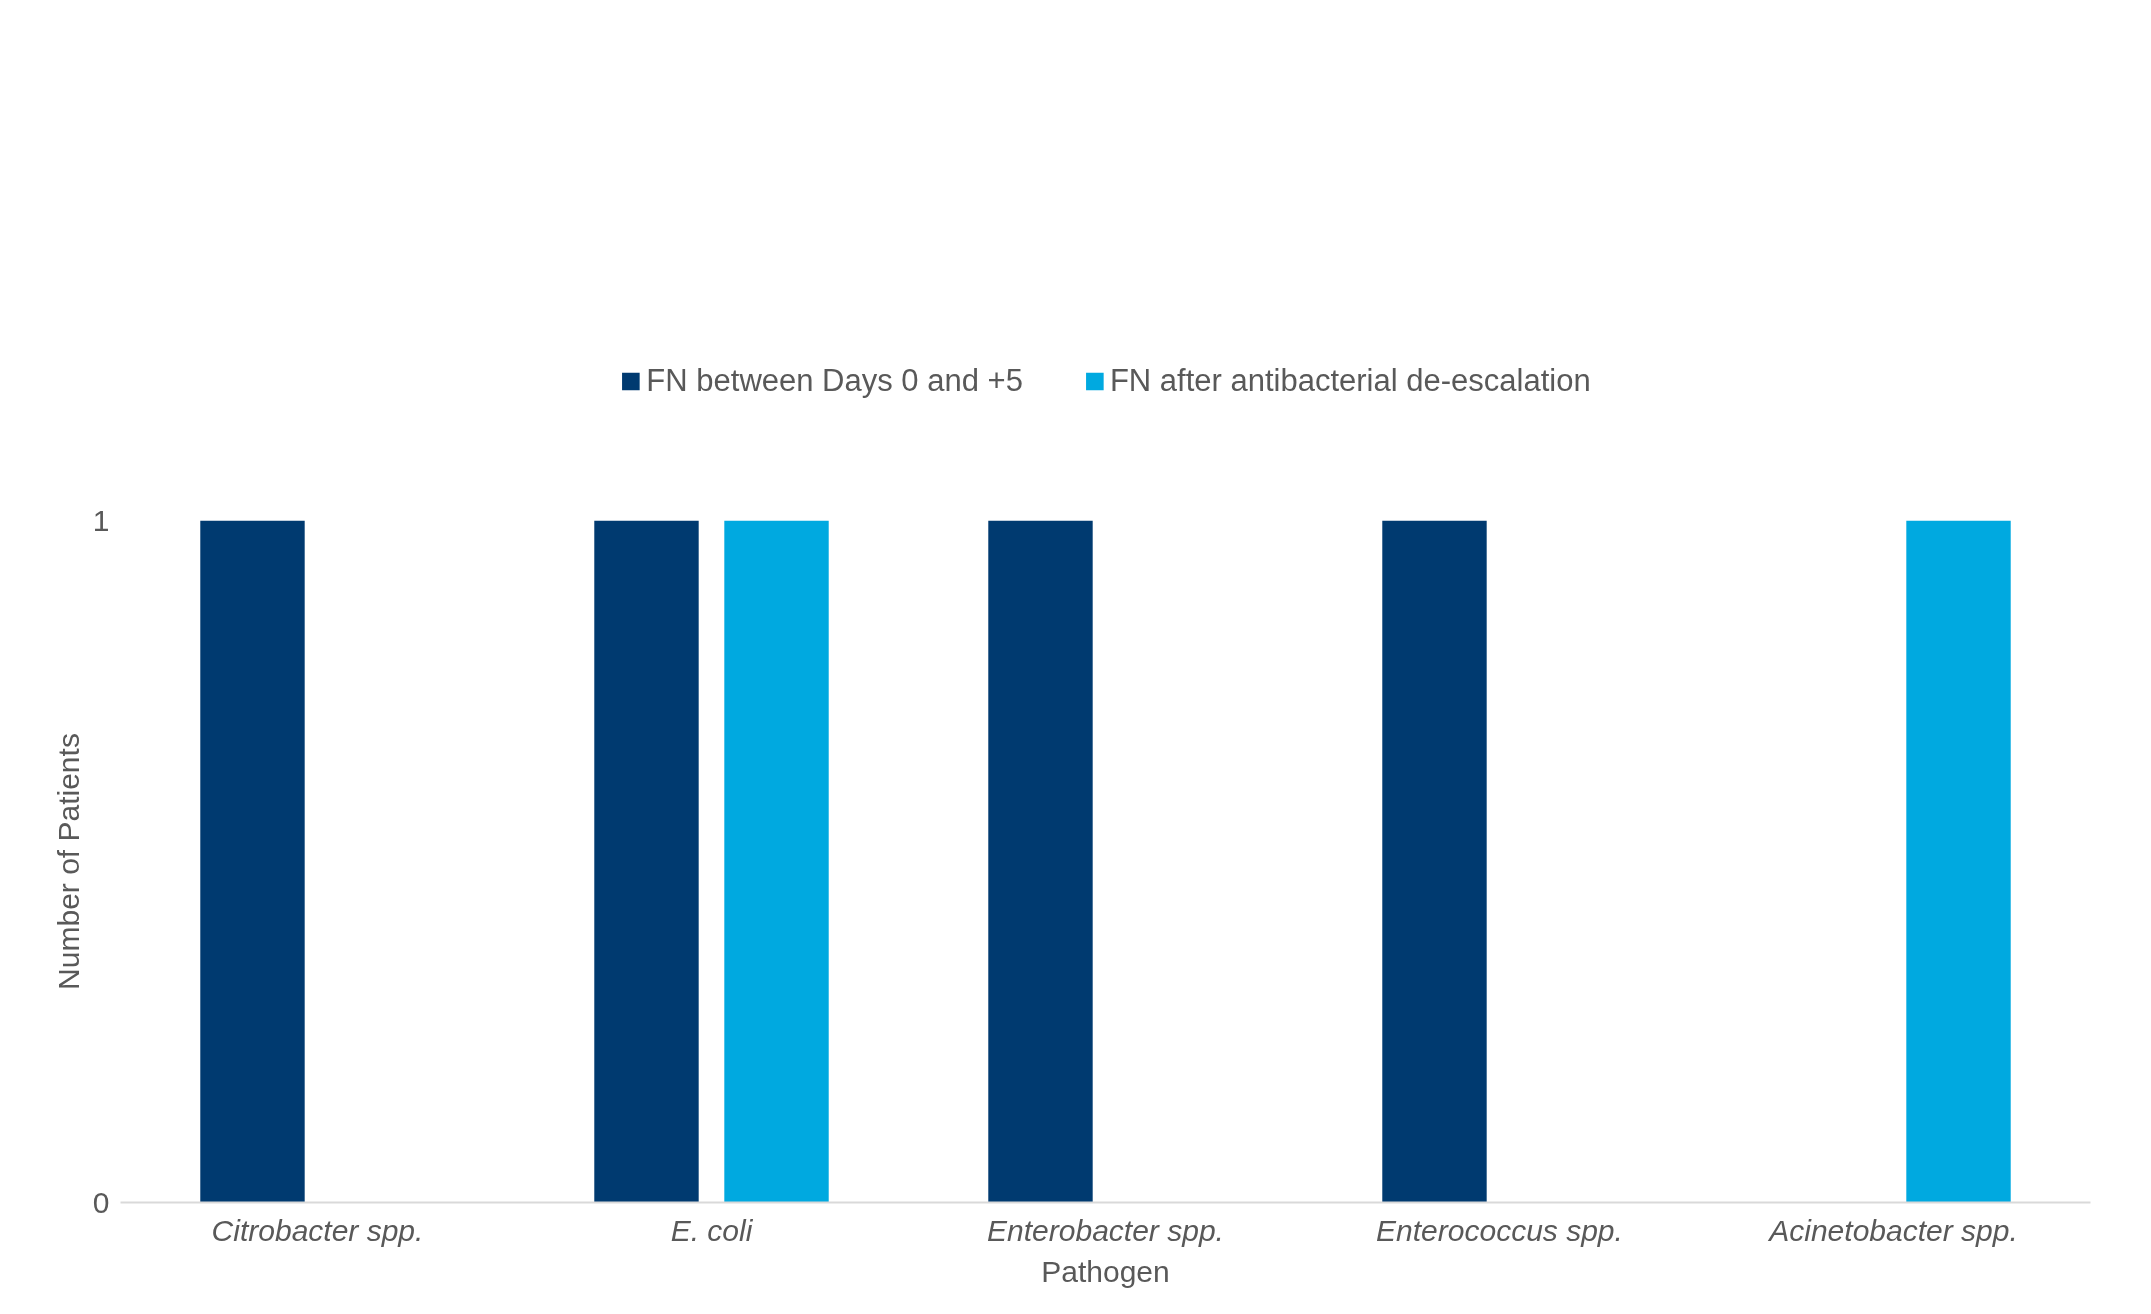  Describe the element at coordinates (1350, 381) in the screenshot. I see `legend-label: FN after antibacterial de-escalation` at that location.